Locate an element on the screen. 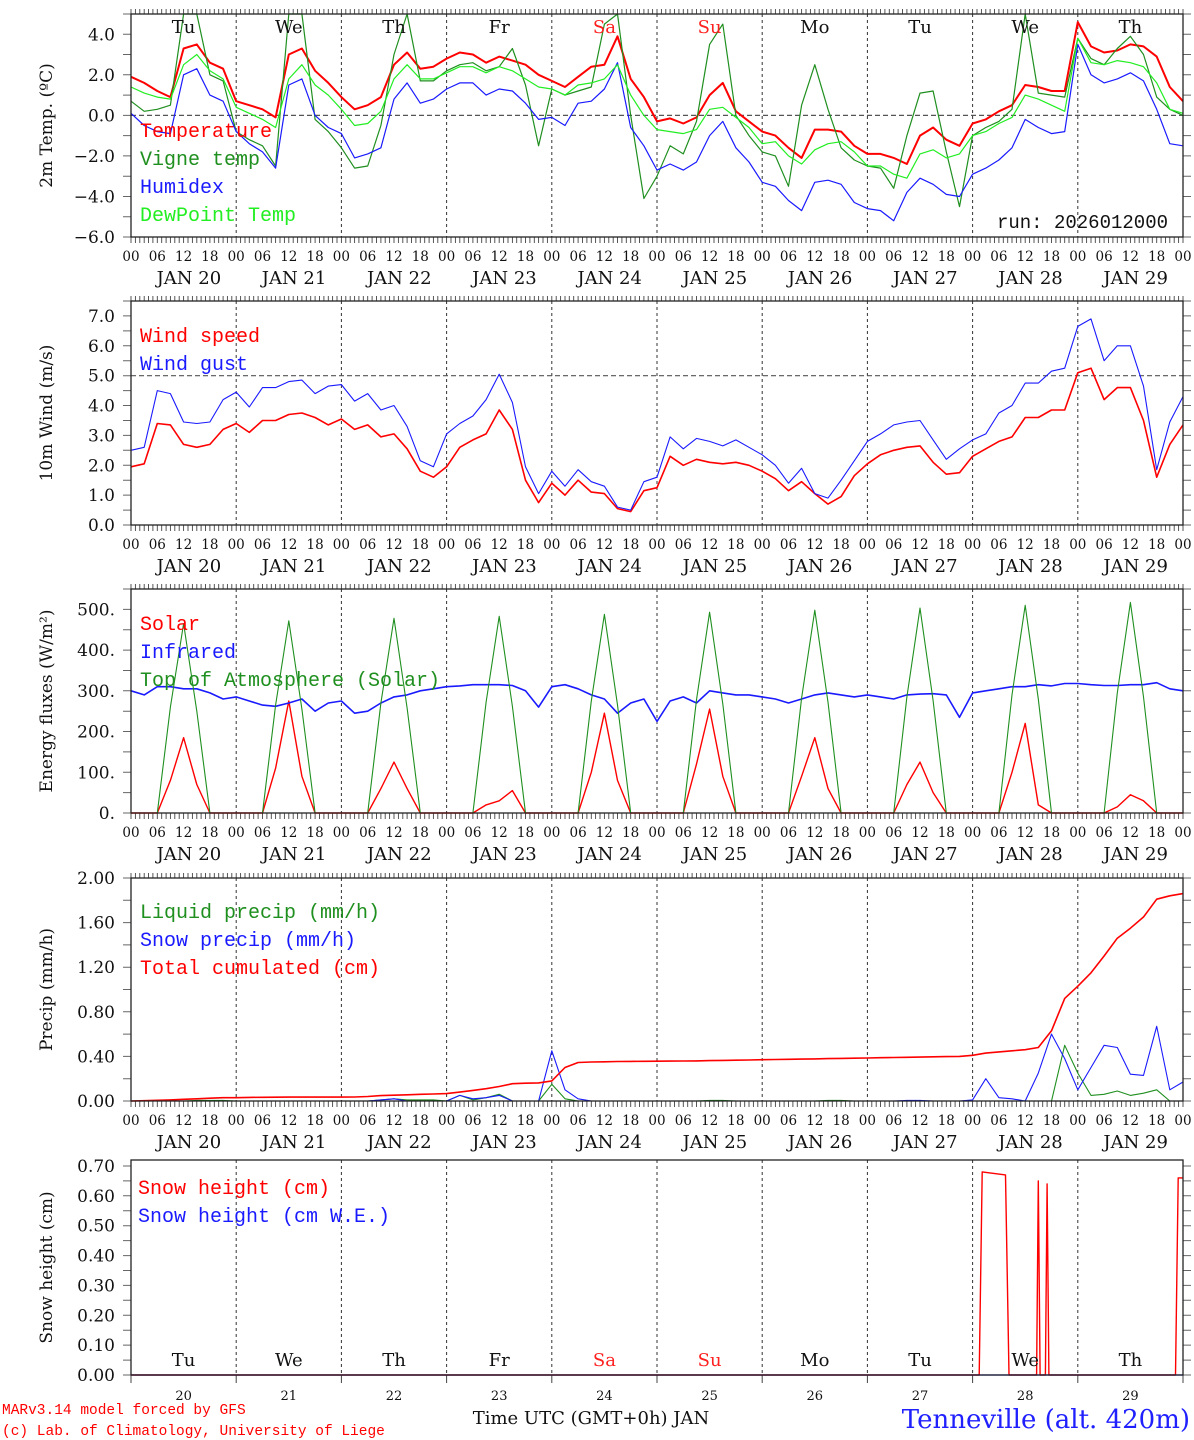 The height and width of the screenshot is (1440, 1194). day-number-label: 28 is located at coordinates (1025, 1396).